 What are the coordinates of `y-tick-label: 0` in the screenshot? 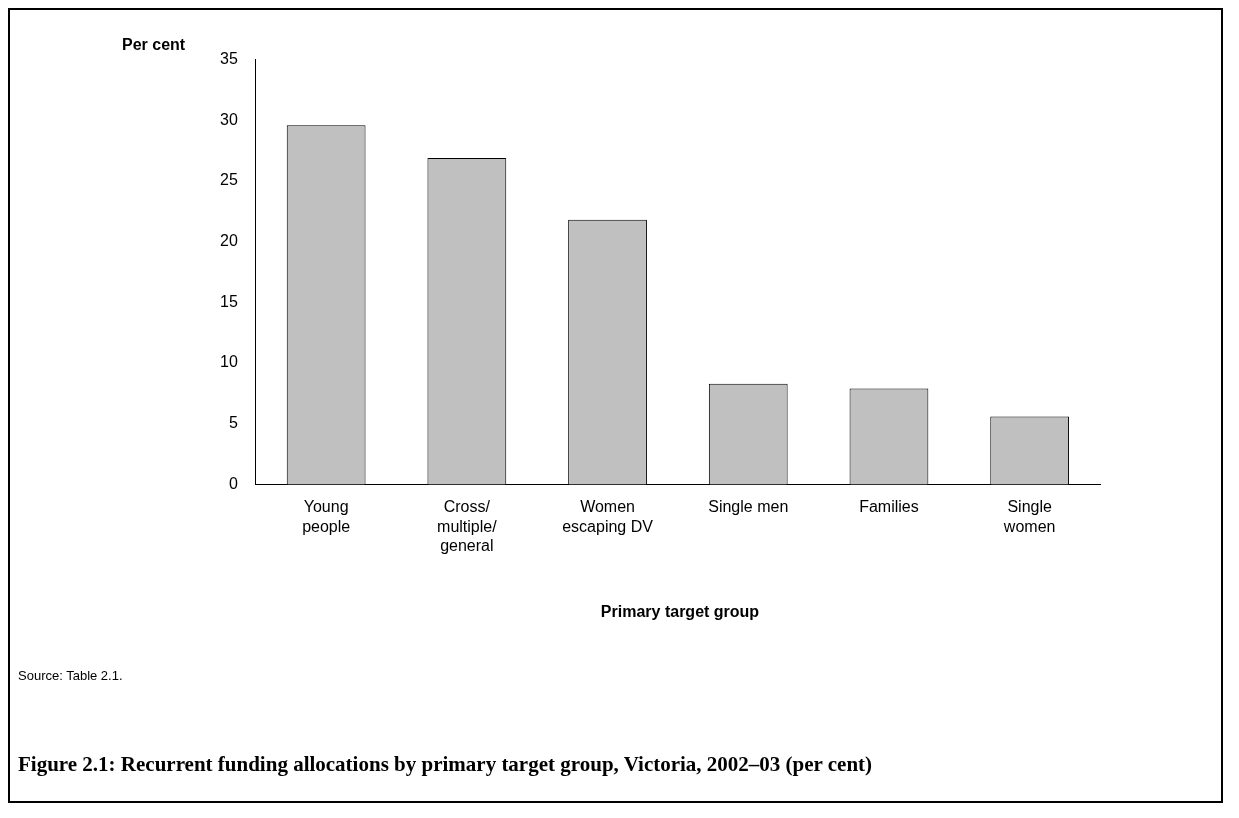 It's located at (233, 483).